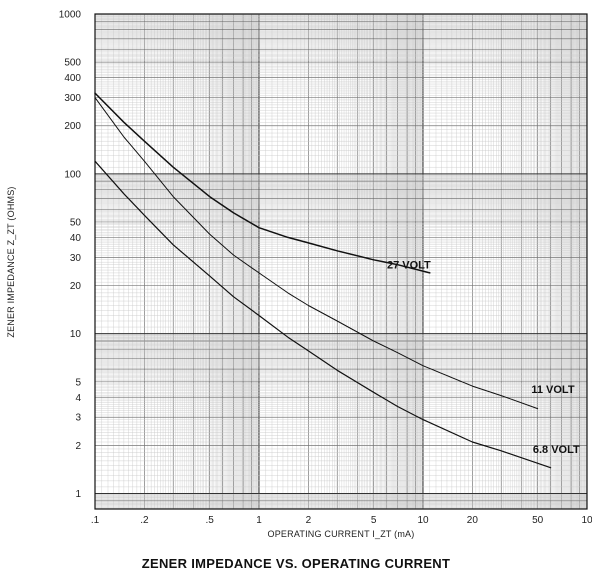 The height and width of the screenshot is (575, 592). What do you see at coordinates (70, 15) in the screenshot?
I see `y-tick-label: 1000` at bounding box center [70, 15].